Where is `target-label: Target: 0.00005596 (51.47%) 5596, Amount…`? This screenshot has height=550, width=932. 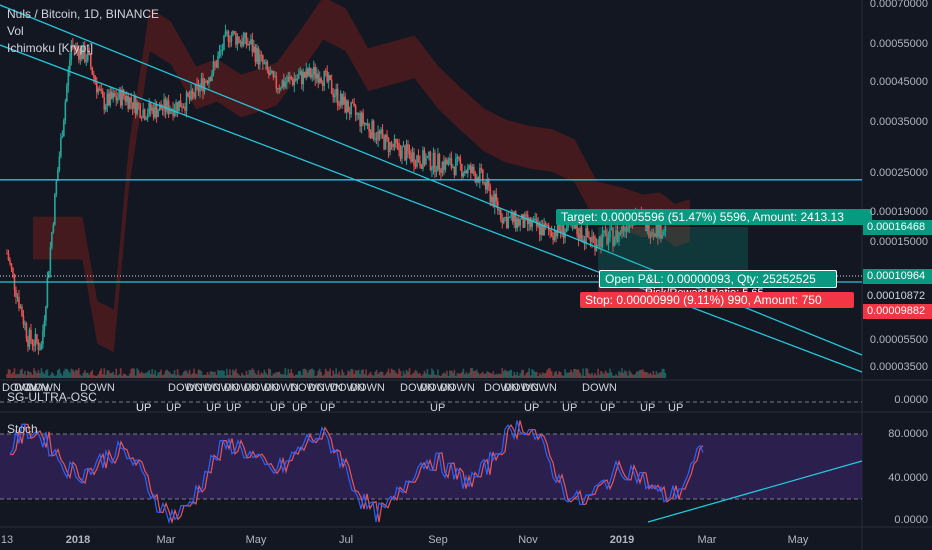 target-label: Target: 0.00005596 (51.47%) 5596, Amount… is located at coordinates (714, 217).